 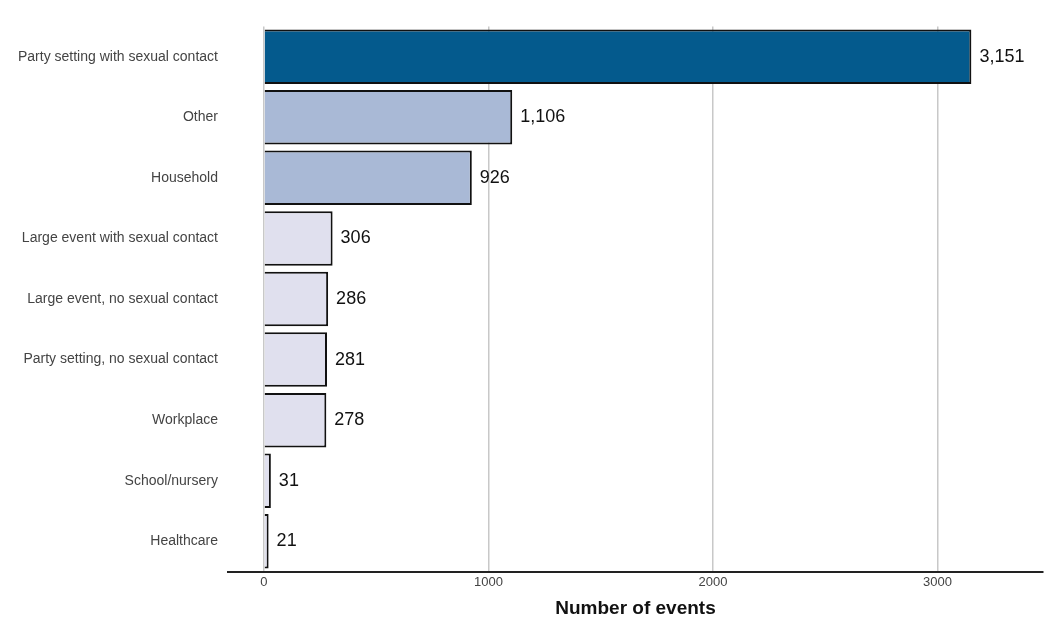 What do you see at coordinates (349, 419) in the screenshot?
I see `data-label: 278` at bounding box center [349, 419].